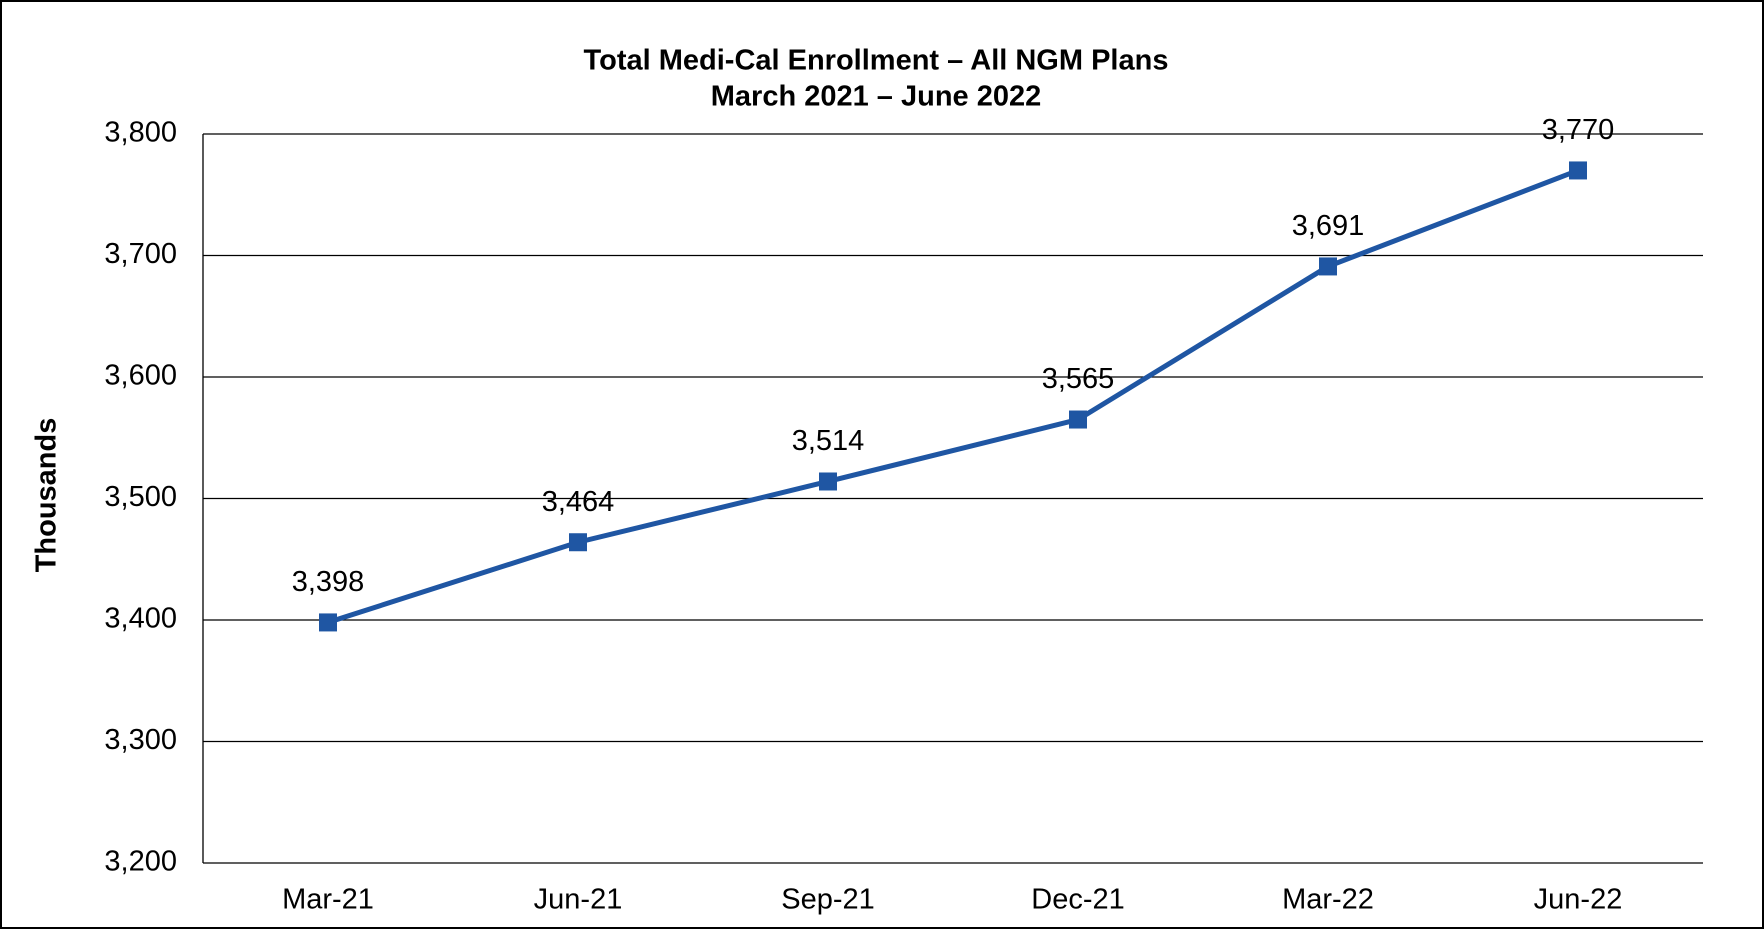 The image size is (1764, 929). What do you see at coordinates (578, 900) in the screenshot?
I see `x-tick-label: Jun-21` at bounding box center [578, 900].